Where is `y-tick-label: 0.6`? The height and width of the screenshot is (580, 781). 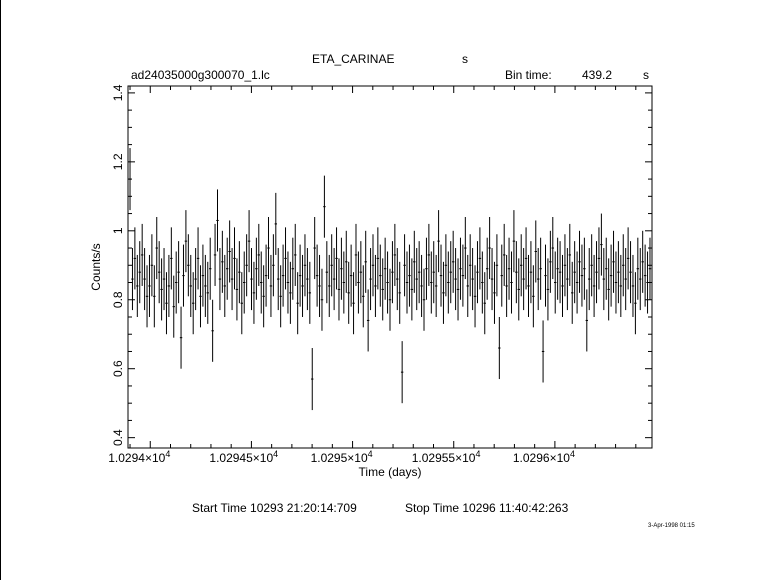 y-tick-label: 0.6 is located at coordinates (118, 368).